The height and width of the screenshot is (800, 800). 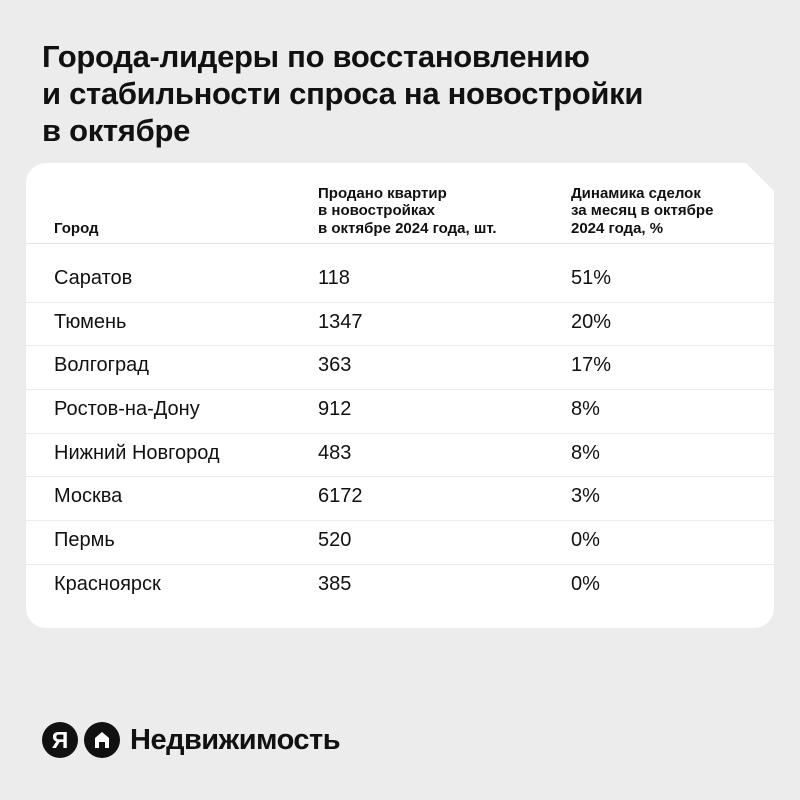 What do you see at coordinates (400, 456) in the screenshot?
I see `table-row: Нижний Новгород 483 8%` at bounding box center [400, 456].